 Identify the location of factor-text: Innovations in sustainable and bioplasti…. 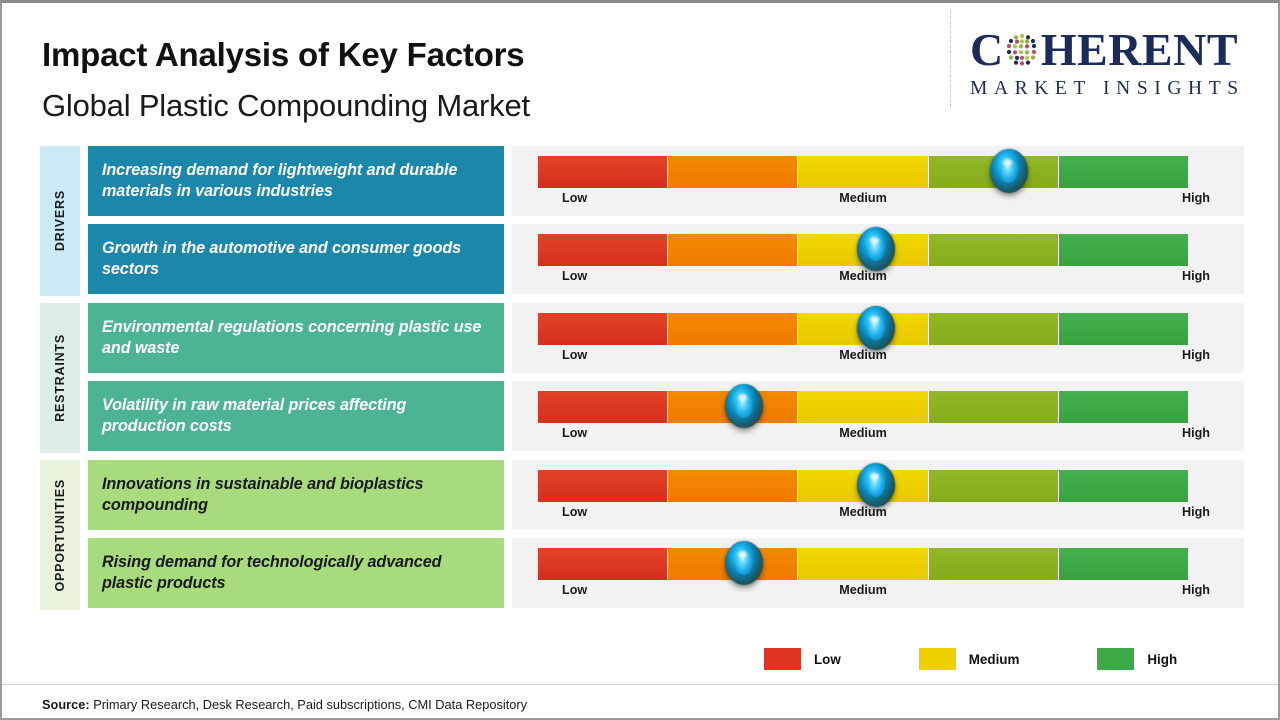
(263, 494).